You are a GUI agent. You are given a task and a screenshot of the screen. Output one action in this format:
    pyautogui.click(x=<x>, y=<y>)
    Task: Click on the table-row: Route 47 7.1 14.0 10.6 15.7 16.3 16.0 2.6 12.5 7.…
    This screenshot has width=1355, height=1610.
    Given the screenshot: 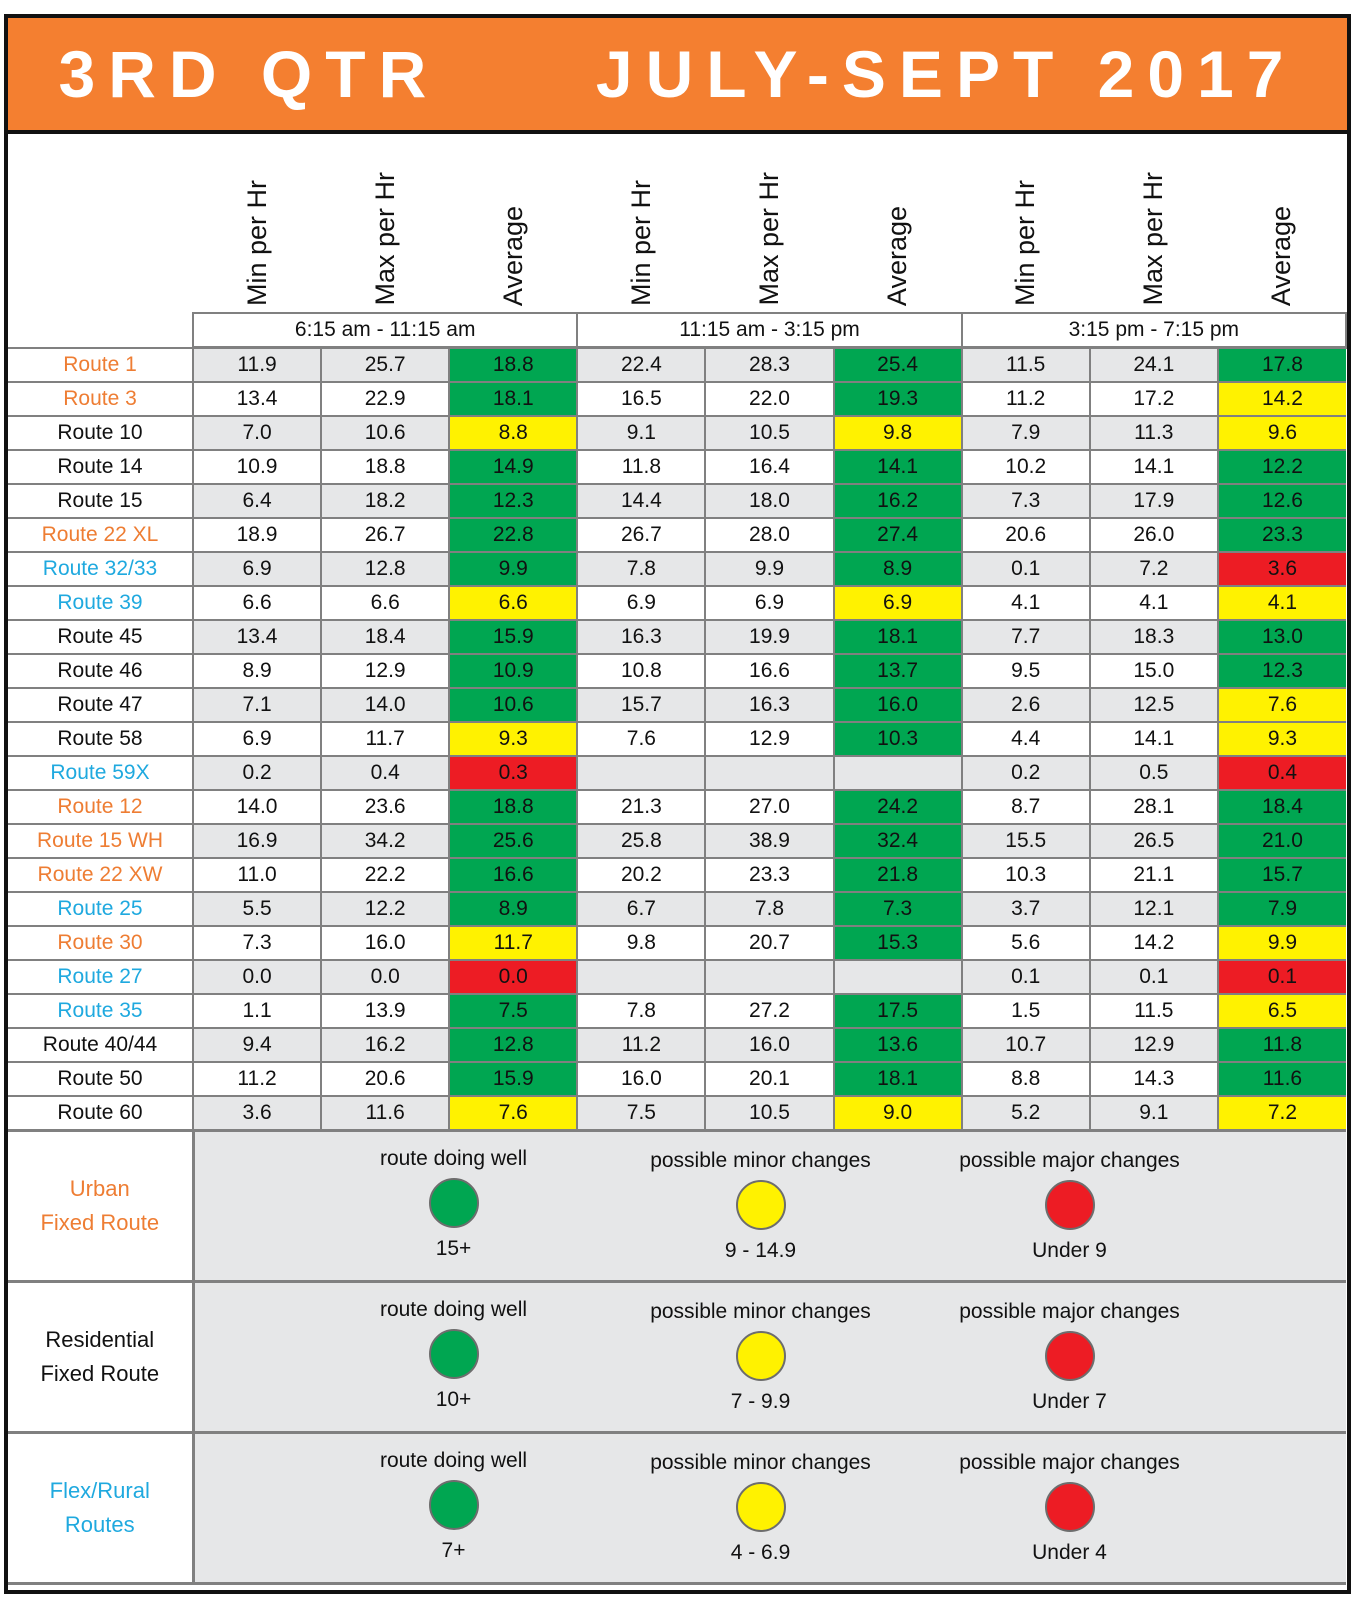 What is the action you would take?
    pyautogui.click(x=677, y=705)
    